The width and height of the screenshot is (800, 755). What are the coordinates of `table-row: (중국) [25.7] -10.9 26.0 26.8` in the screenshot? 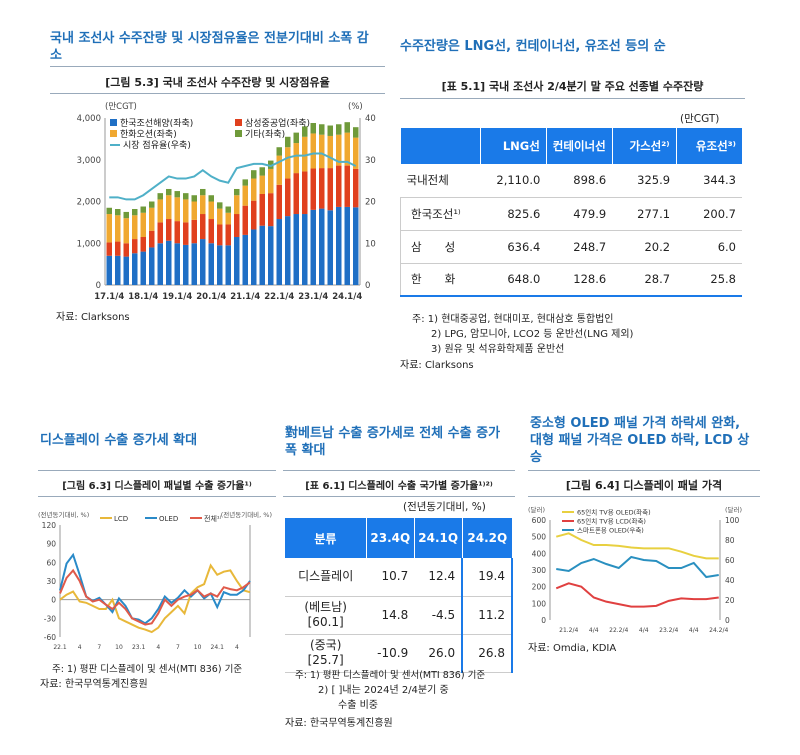 It's located at (399, 653).